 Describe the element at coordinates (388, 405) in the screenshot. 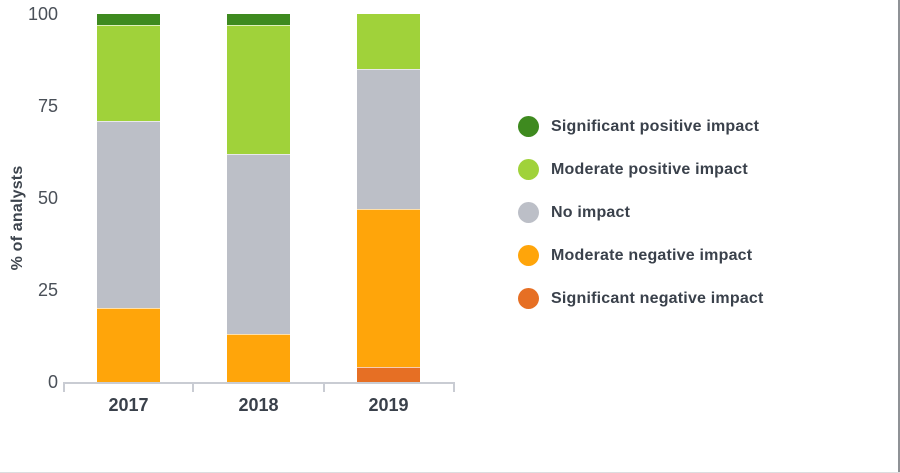

I see `x-category-label: 2019` at that location.